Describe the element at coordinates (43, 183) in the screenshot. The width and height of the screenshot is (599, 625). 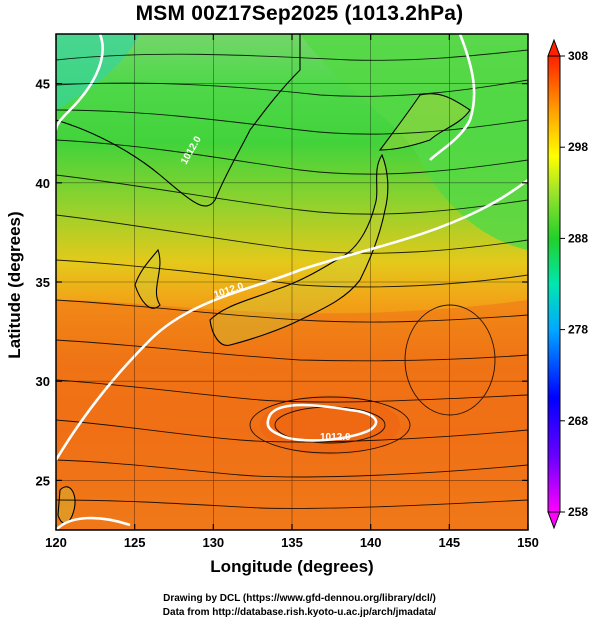
I see `y-tick-label: 40` at that location.